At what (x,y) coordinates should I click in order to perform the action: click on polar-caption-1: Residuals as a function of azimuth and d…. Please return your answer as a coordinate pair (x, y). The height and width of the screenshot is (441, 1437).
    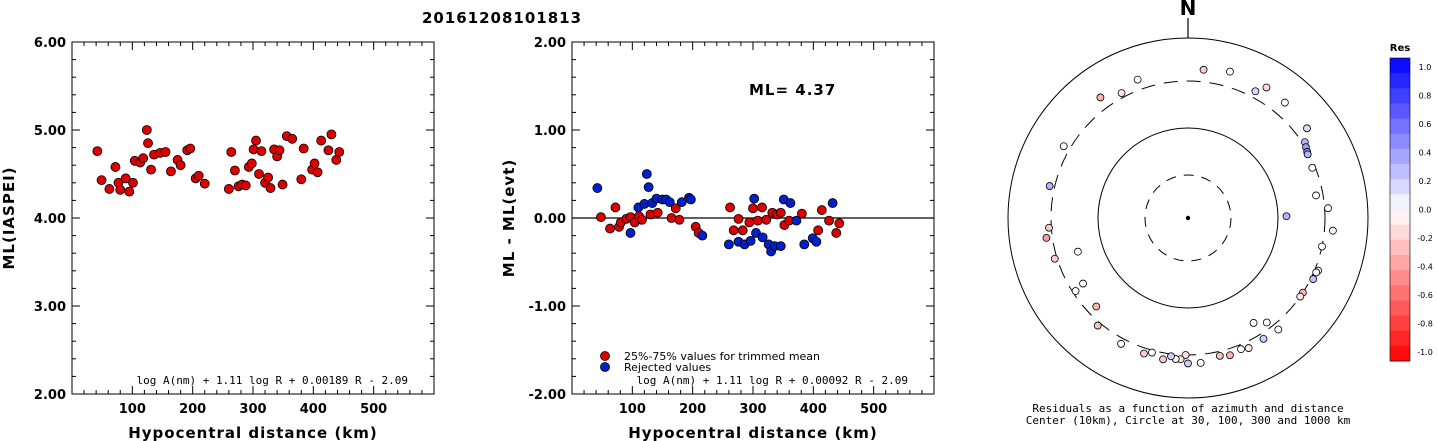
    Looking at the image, I should click on (1187, 408).